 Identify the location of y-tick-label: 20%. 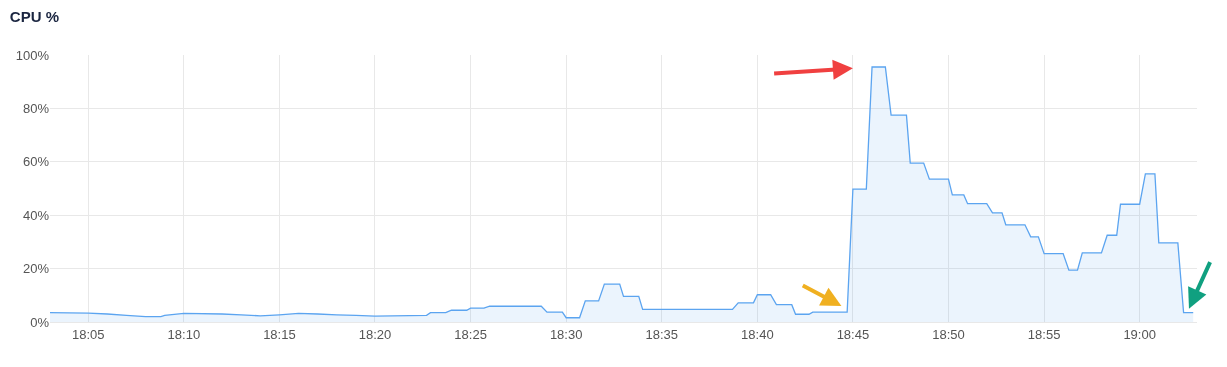
(36, 269).